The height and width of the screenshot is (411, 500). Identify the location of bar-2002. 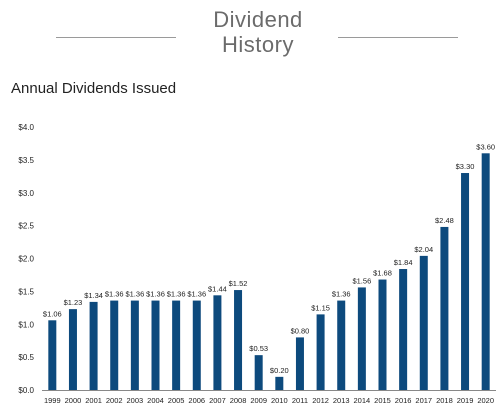
(114, 345).